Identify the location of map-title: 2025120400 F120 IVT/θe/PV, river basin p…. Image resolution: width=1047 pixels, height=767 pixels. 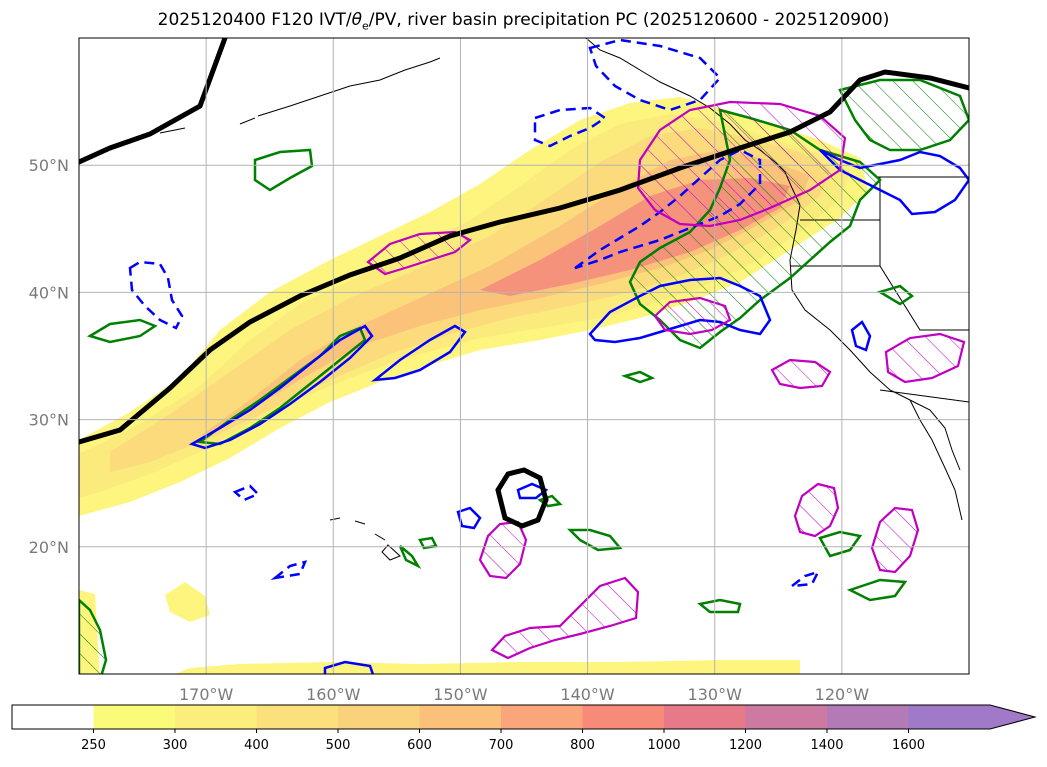
(523, 21).